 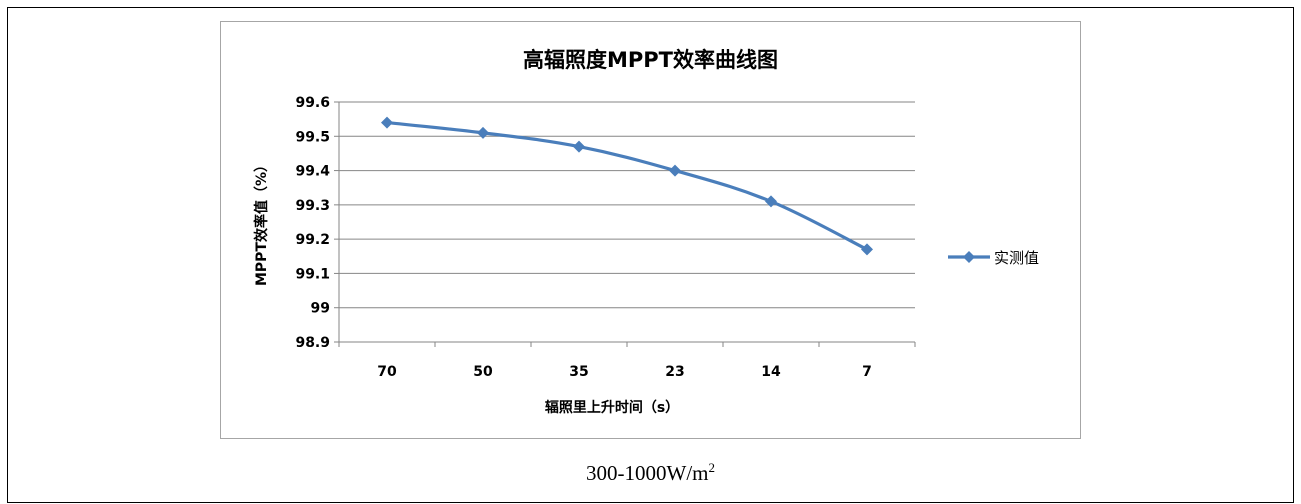 What do you see at coordinates (312, 206) in the screenshot?
I see `y-tick-label: 99.3` at bounding box center [312, 206].